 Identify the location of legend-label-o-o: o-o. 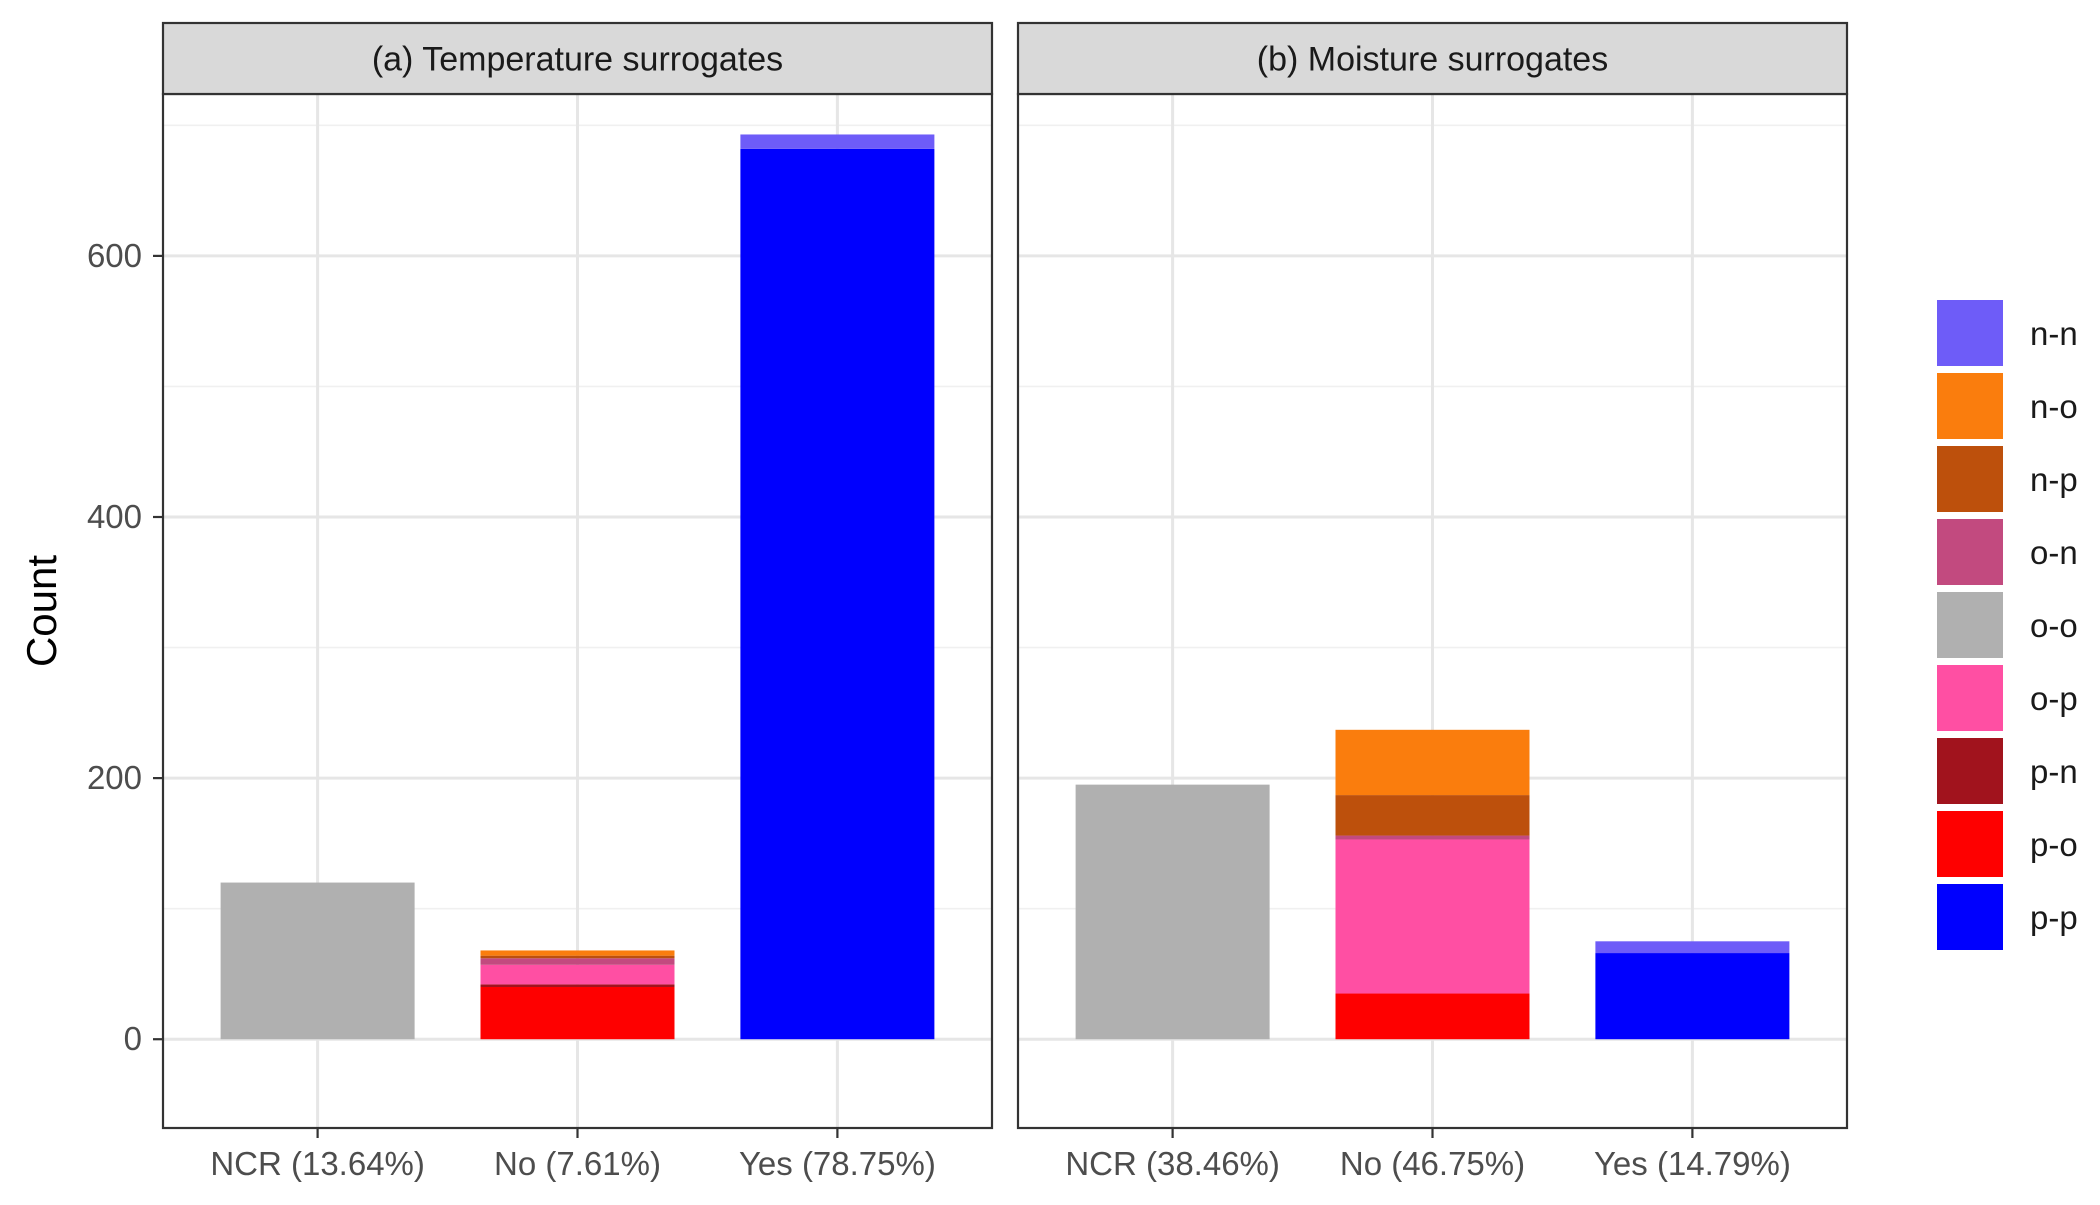
(2054, 625).